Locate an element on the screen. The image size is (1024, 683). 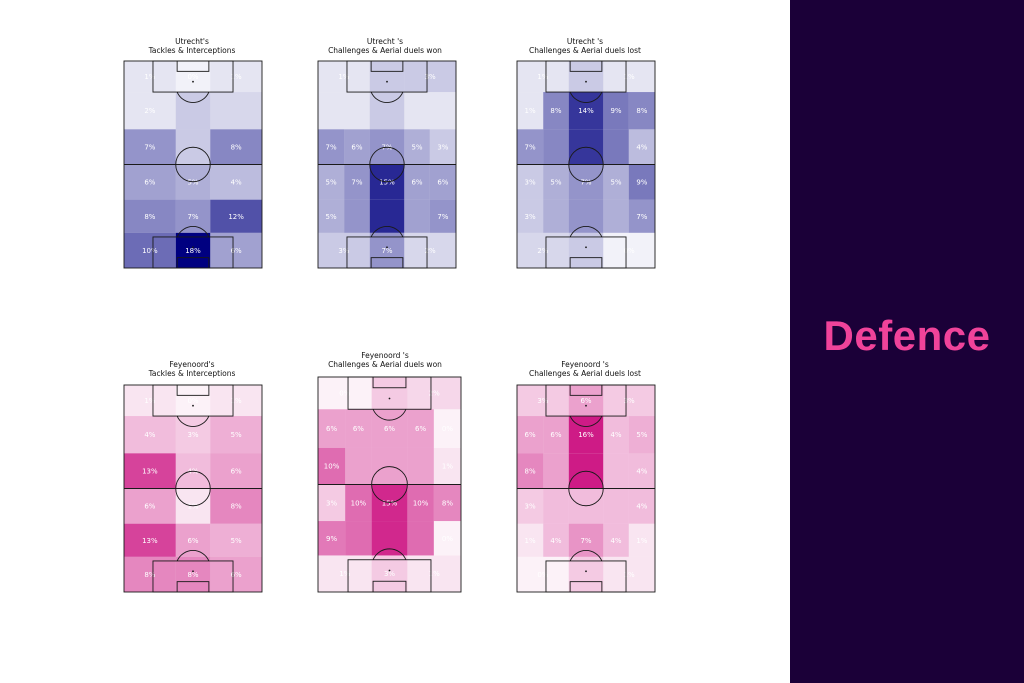
six-yard-box-bottom is located at coordinates (389, 586).